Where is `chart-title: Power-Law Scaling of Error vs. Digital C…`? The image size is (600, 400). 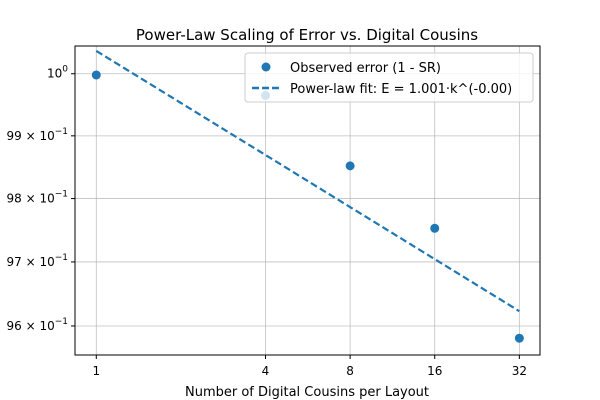
chart-title: Power-Law Scaling of Error vs. Digital C… is located at coordinates (307, 35).